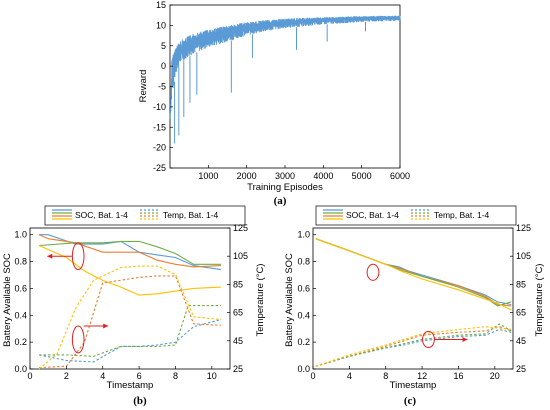  I want to click on chart-c-y2-tick-label: 45, so click(521, 341).